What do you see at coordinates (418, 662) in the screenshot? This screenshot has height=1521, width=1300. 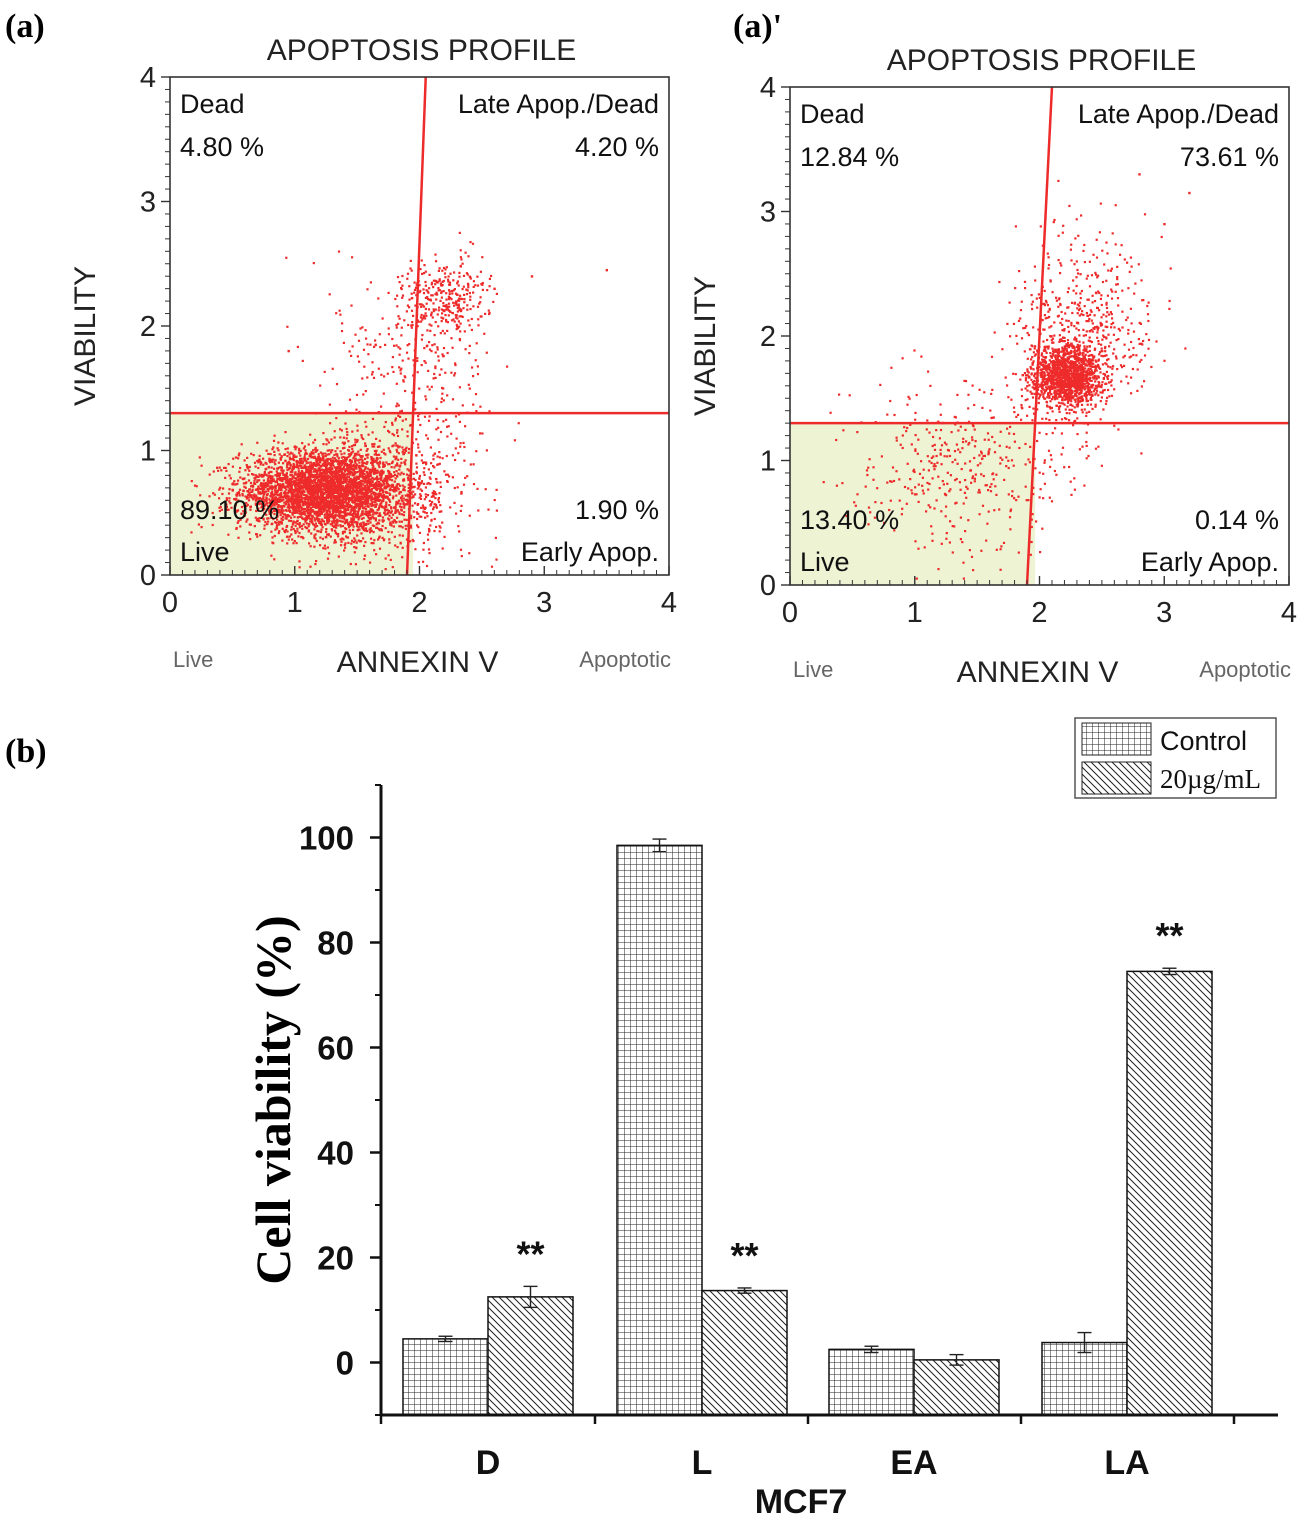 I see `x-axis-label: ANNEXIN V` at bounding box center [418, 662].